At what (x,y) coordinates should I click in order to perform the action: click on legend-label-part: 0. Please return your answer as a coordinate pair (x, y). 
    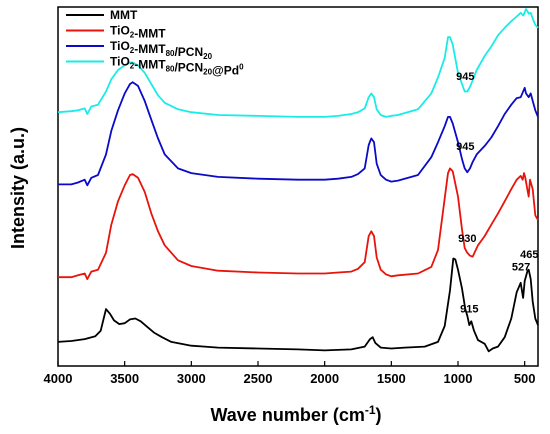
    Looking at the image, I should click on (241, 67).